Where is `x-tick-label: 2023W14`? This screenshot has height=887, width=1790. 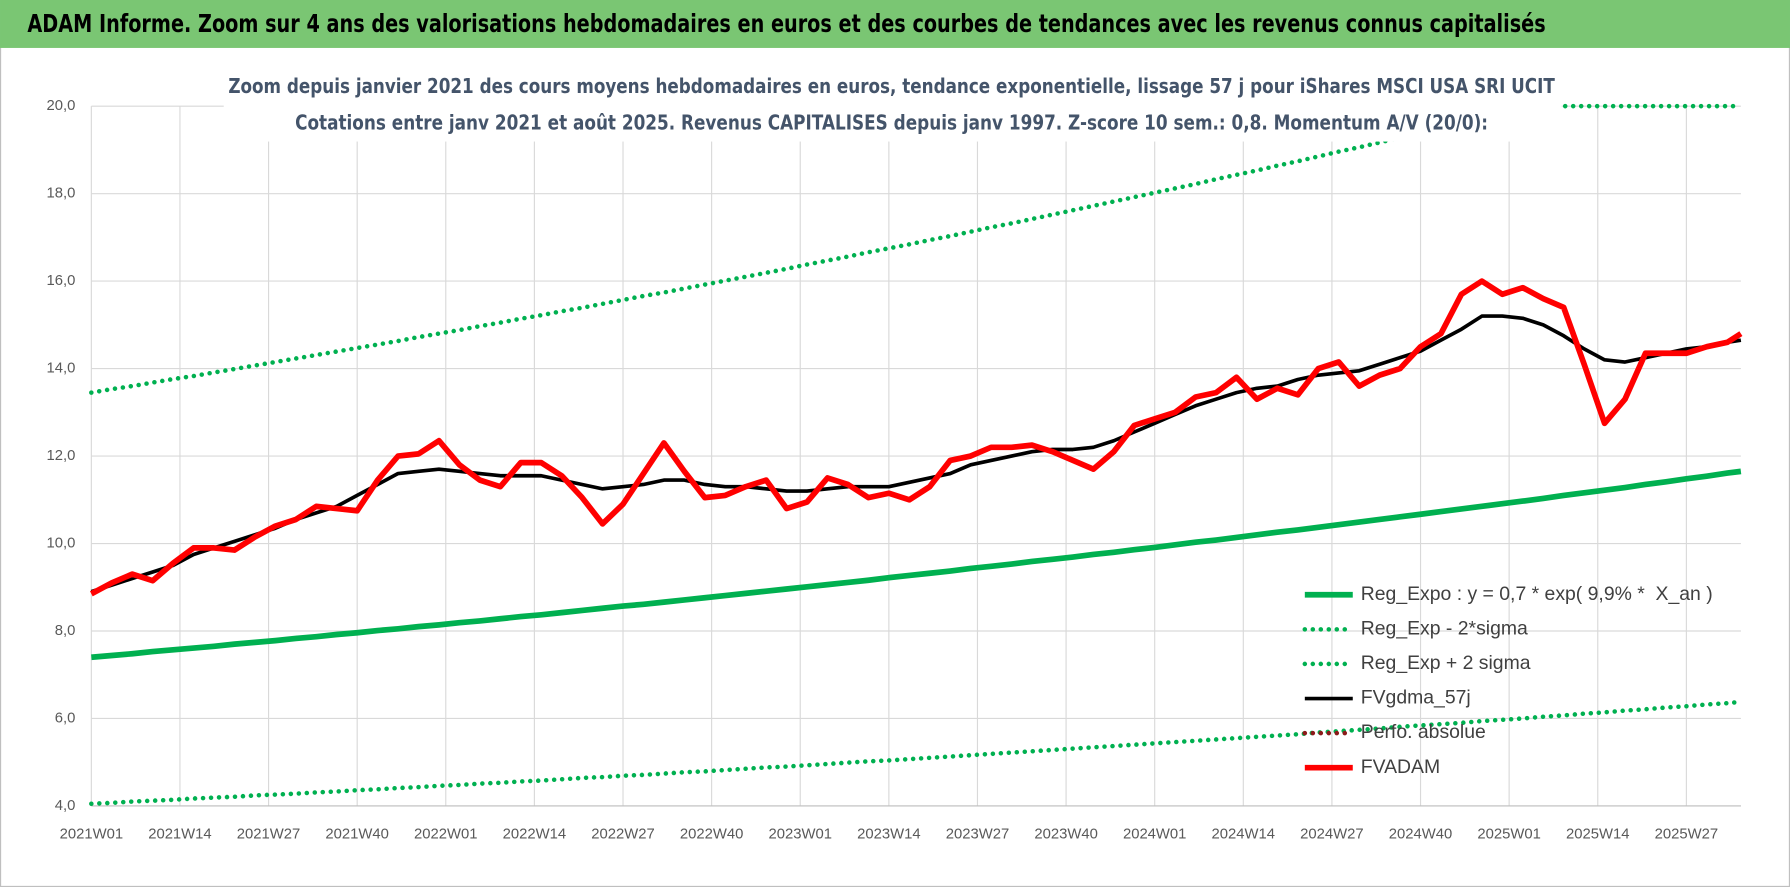 x-tick-label: 2023W14 is located at coordinates (888, 834).